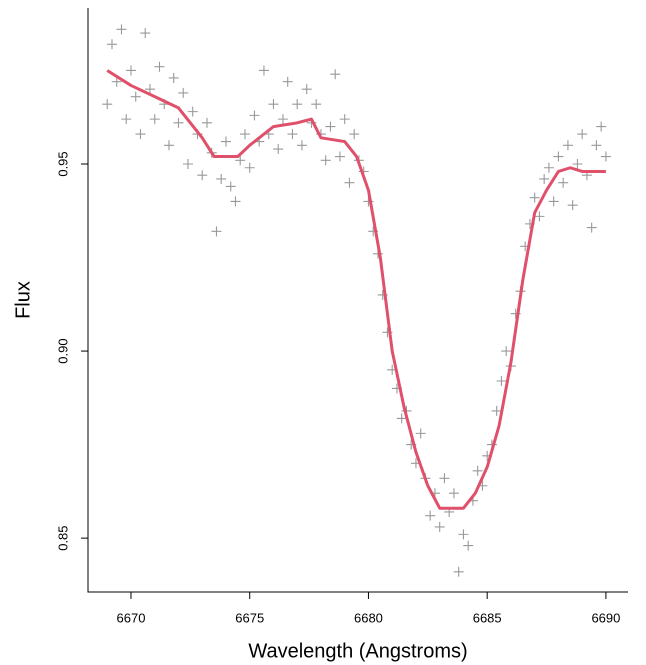  I want to click on x-tick-label: 6670, so click(131, 617).